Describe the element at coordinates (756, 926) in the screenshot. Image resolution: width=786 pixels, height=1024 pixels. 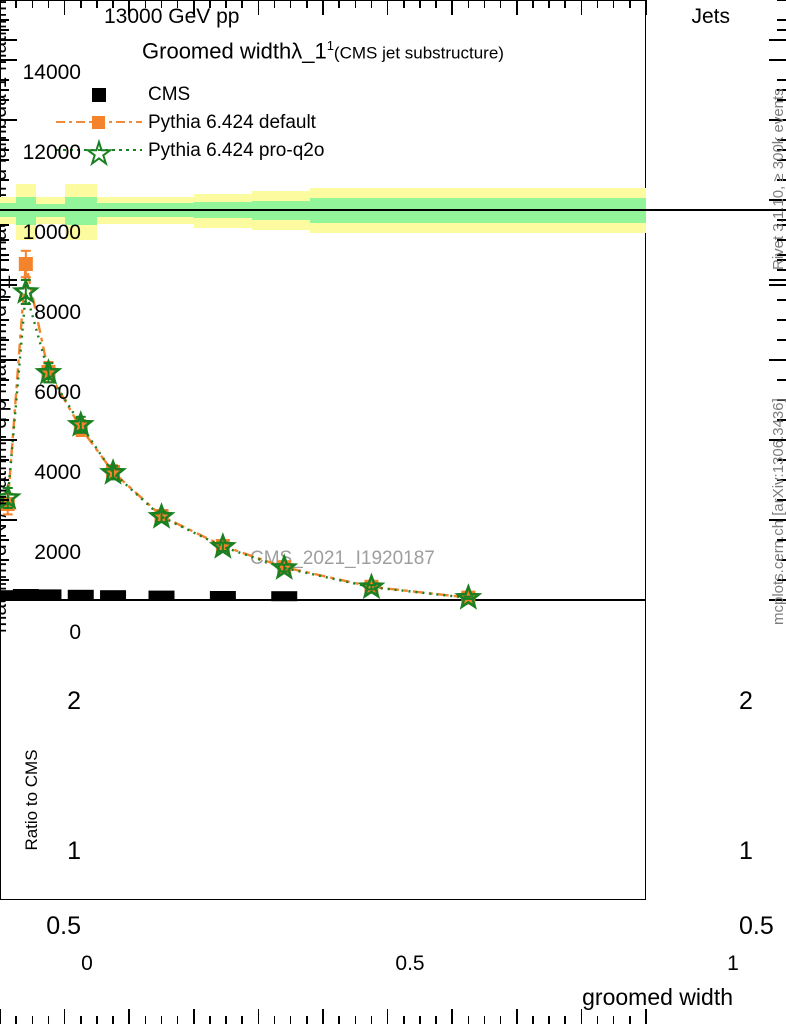
I see `axis-tick-label: 0.5` at that location.